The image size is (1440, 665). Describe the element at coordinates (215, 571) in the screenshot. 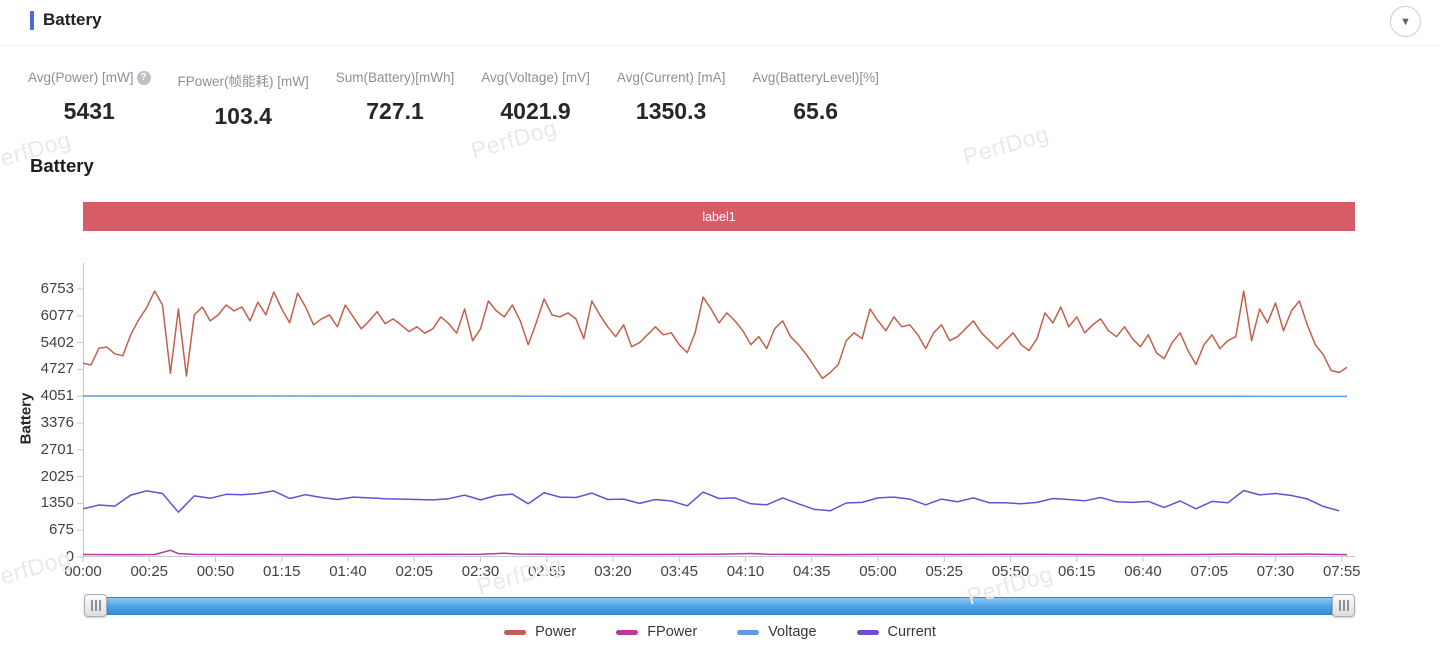

I see `x-tick-label: 00:50` at that location.